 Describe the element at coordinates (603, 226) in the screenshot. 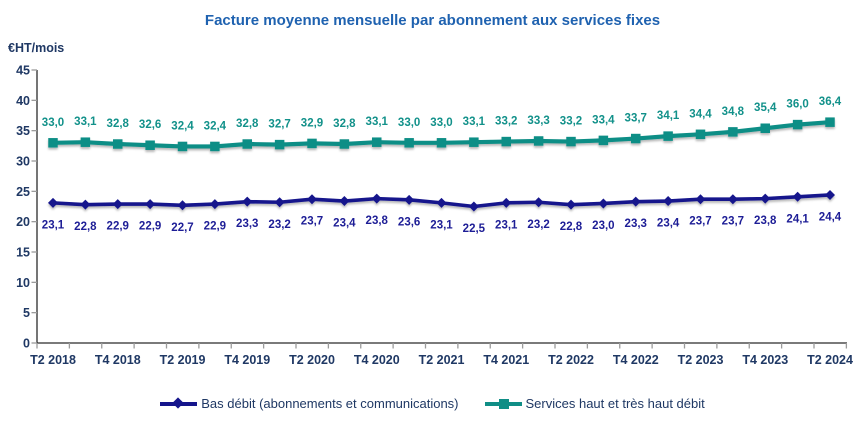

I see `data-label: 23,0` at that location.